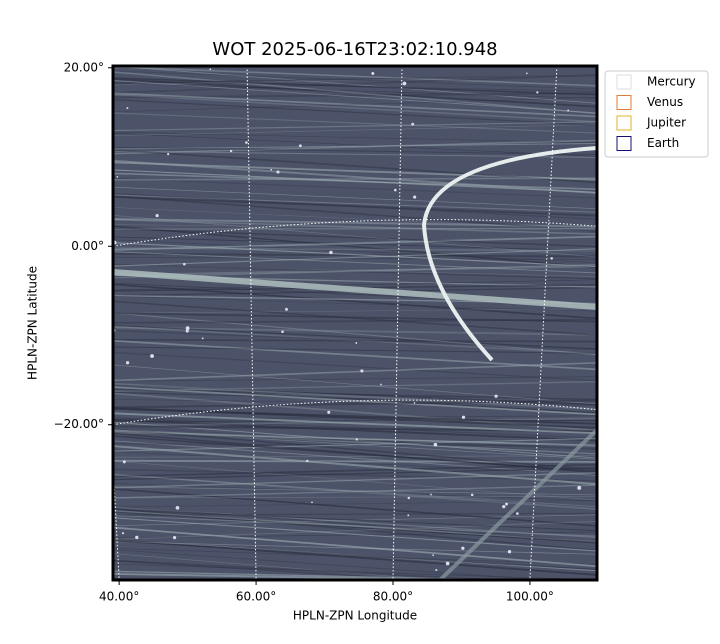  Describe the element at coordinates (33, 323) in the screenshot. I see `y-axis-label: HPLN-ZPN Latitude` at that location.